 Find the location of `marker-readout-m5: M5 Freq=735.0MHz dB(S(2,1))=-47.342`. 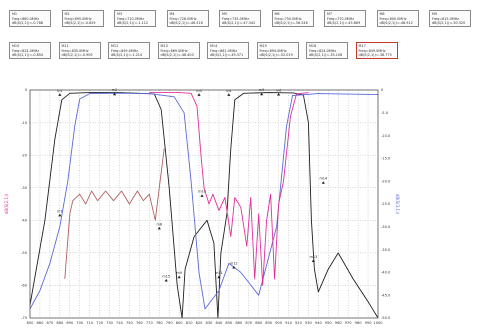

marker-readout-m5: M5 Freq=735.0MHz dB(S(2,1))=-47.342 is located at coordinates (240, 18).